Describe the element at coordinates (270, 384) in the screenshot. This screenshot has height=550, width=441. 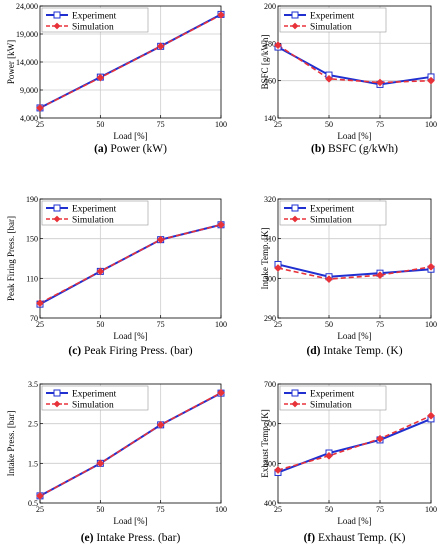
I see `y-tick-label: 700` at that location.